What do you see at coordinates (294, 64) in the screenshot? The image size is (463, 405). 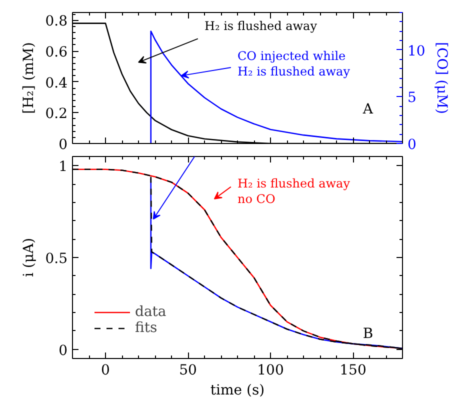 I see `annotation: CO injected while H₂ is flushed away` at bounding box center [294, 64].